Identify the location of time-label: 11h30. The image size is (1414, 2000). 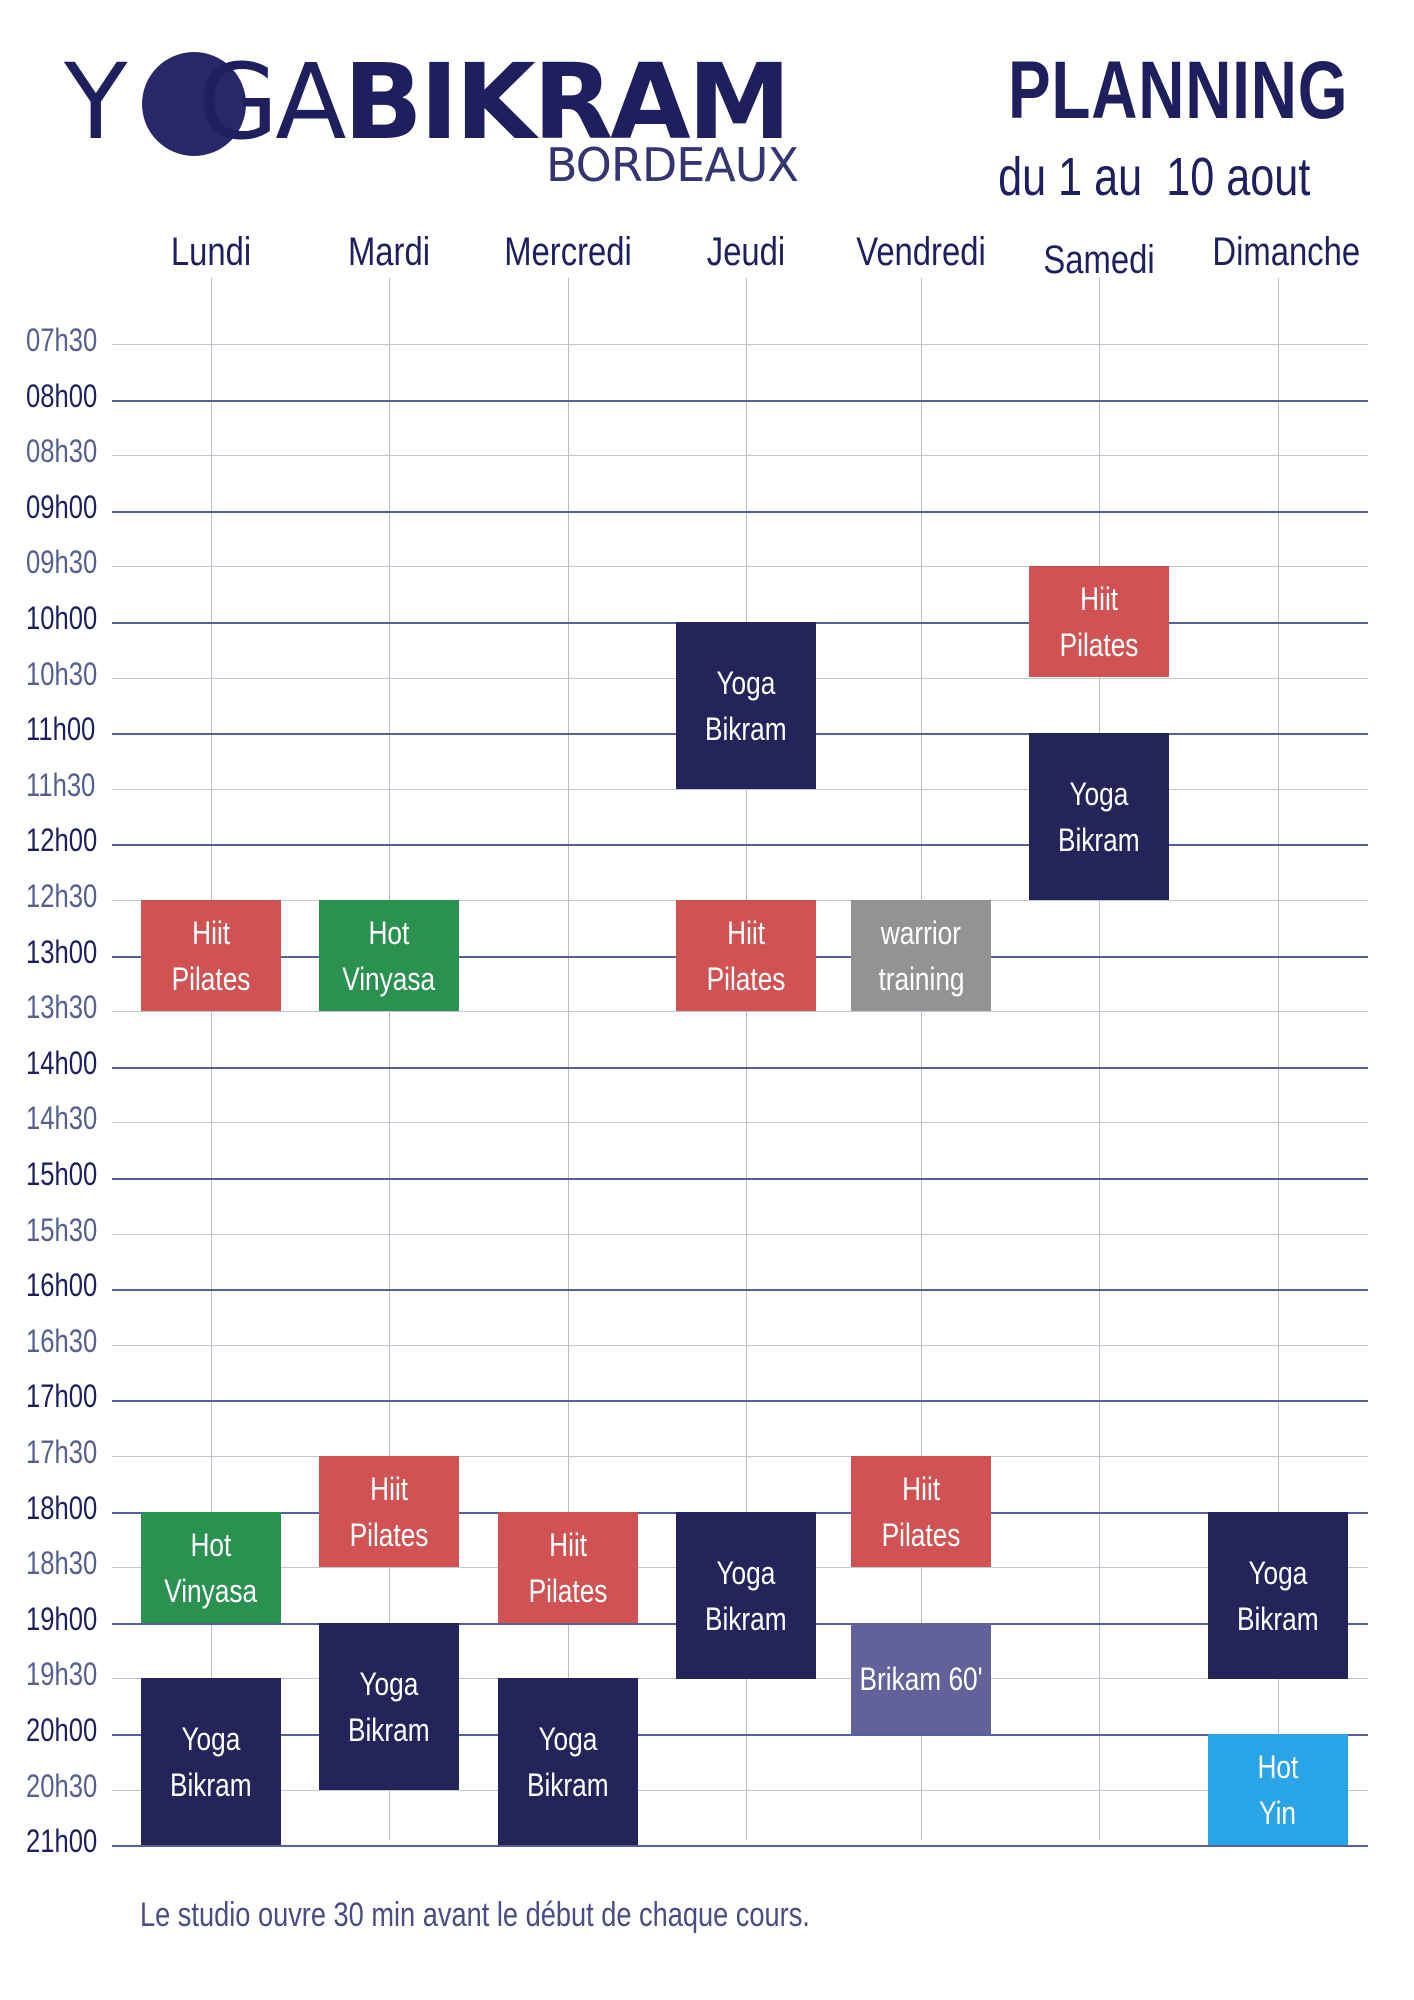
(61, 785).